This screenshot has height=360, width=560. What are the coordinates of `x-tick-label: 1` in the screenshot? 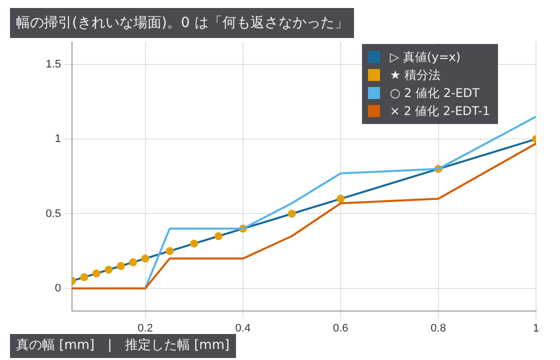 It's located at (536, 328).